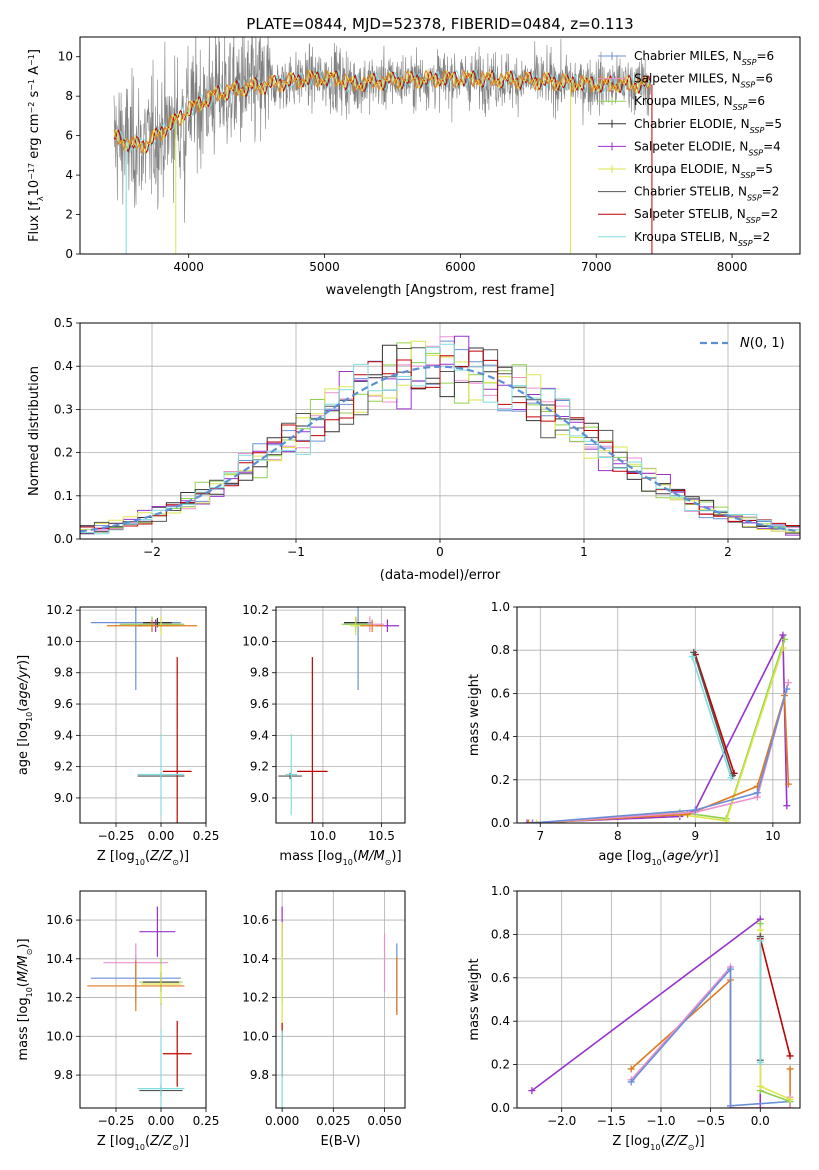 This screenshot has height=1170, width=819. What do you see at coordinates (690, 192) in the screenshot?
I see `label-part: Chabrier STELIB, N` at bounding box center [690, 192].